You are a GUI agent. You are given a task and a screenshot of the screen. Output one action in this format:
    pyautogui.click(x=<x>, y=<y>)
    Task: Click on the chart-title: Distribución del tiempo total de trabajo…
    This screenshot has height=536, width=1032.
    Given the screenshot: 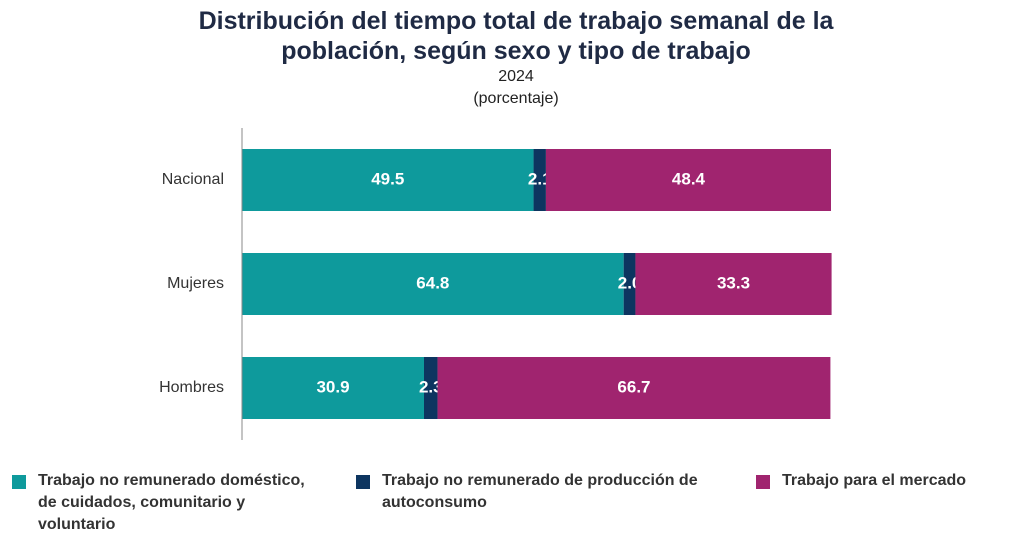 What is the action you would take?
    pyautogui.click(x=516, y=36)
    